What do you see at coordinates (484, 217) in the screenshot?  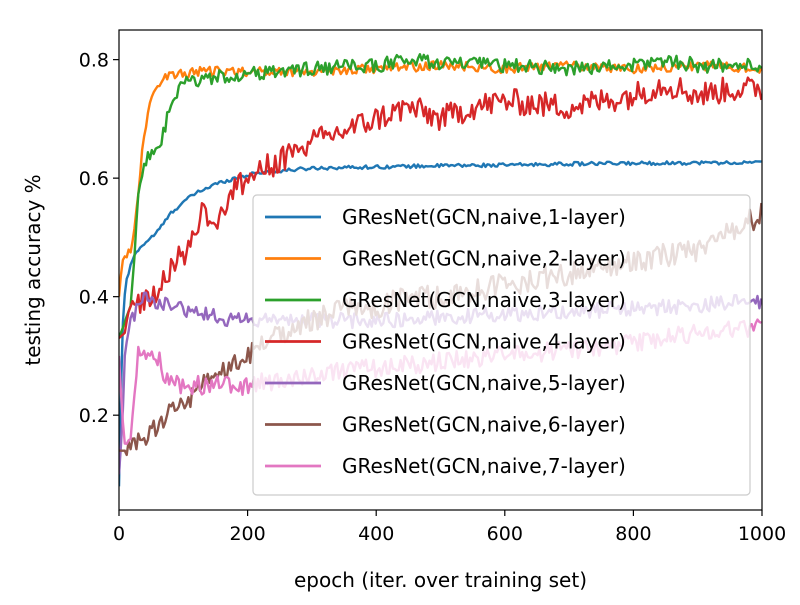 I see `legend-label-1: GResNet(GCN,naive,1-layer)` at bounding box center [484, 217].